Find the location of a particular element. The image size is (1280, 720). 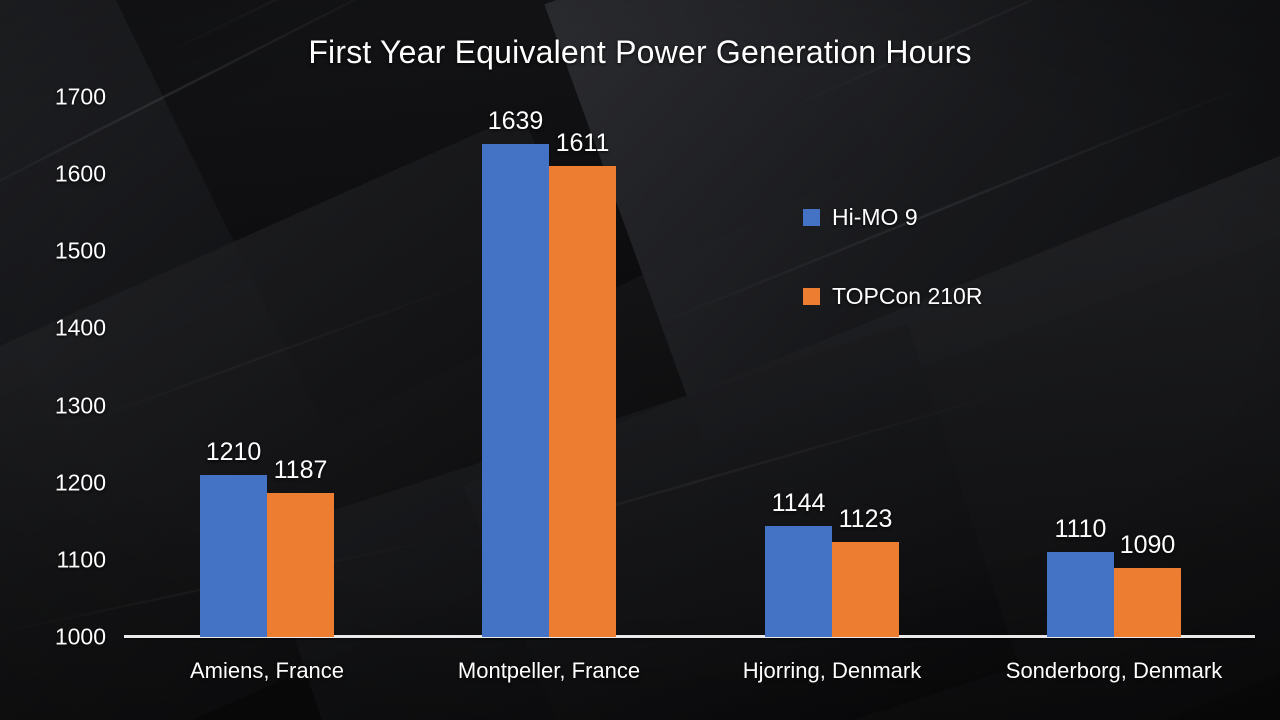

legend-item-series-b: TOPCon 210R is located at coordinates (892, 296).